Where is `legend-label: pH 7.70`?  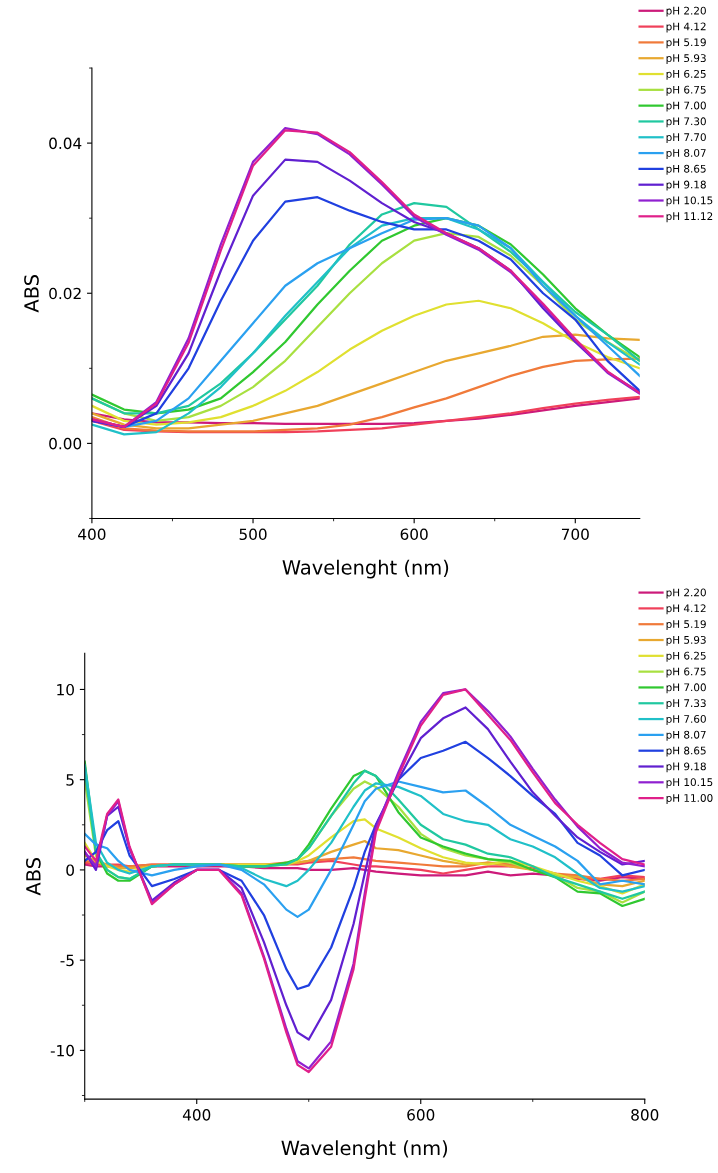
legend-label: pH 7.70 is located at coordinates (686, 138).